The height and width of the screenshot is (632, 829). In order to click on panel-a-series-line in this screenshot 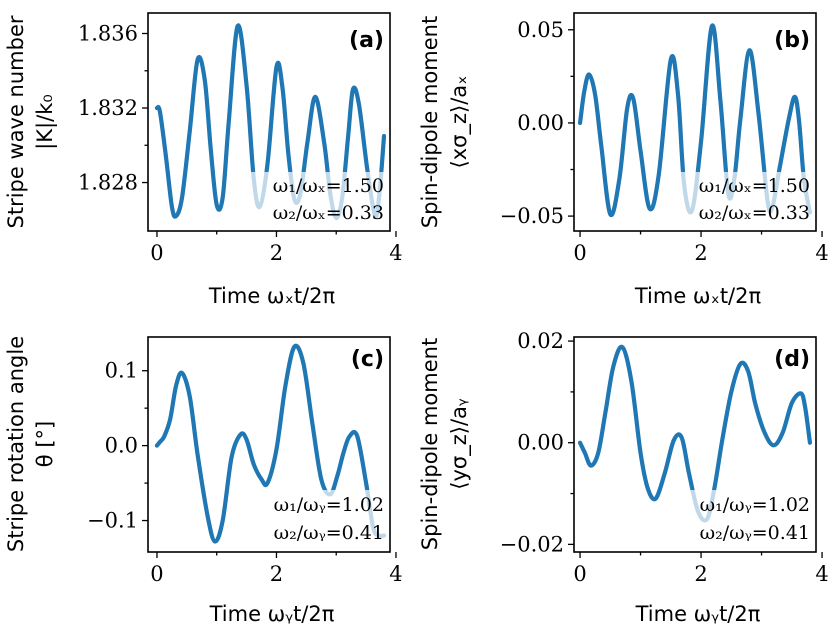, I will do `click(270, 122)`.